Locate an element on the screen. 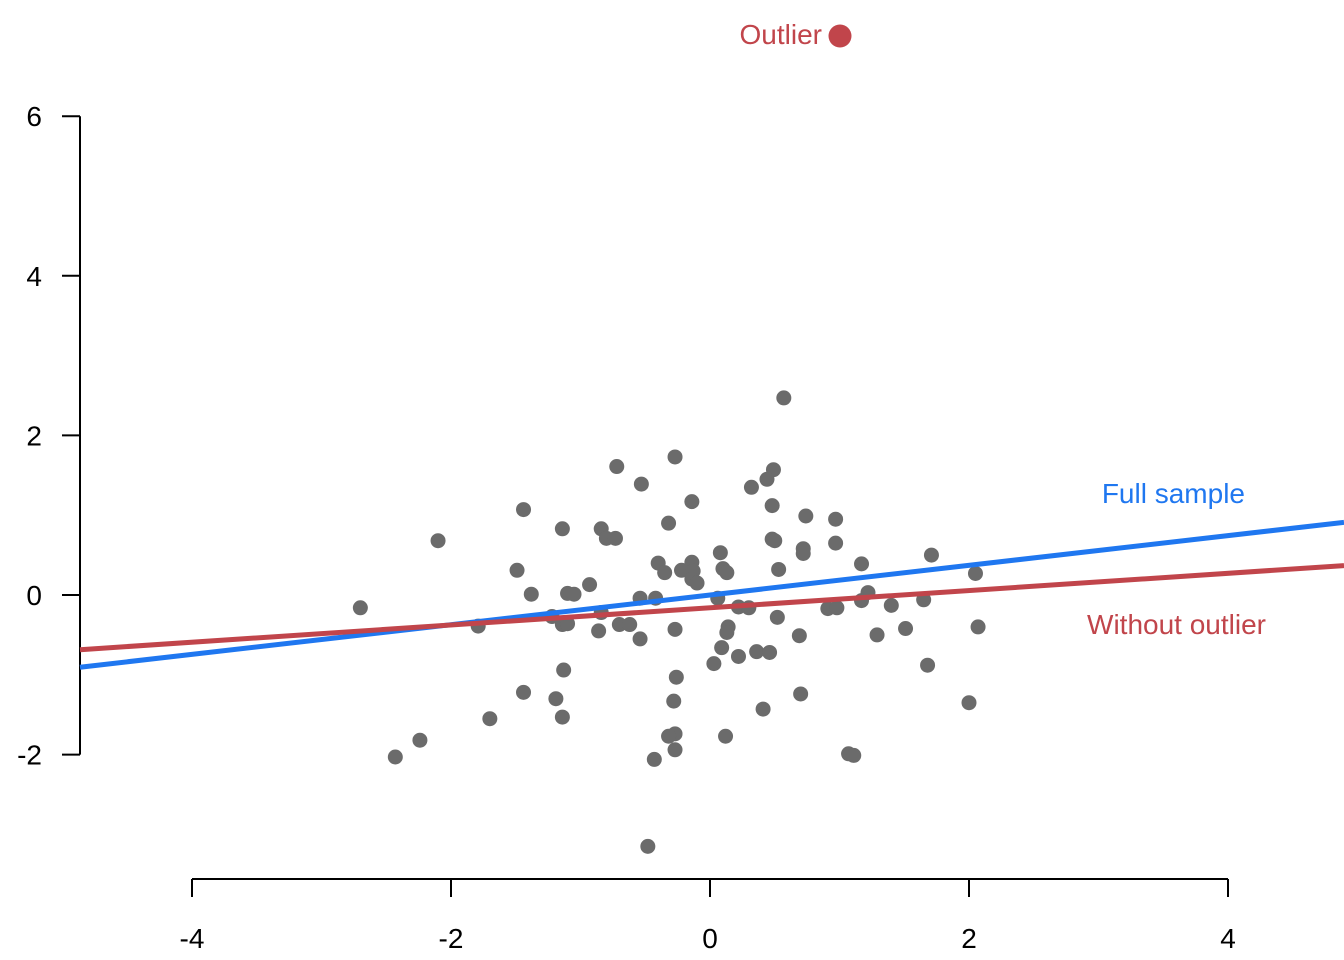 The height and width of the screenshot is (960, 1344). x-tick-label: -4 is located at coordinates (192, 938).